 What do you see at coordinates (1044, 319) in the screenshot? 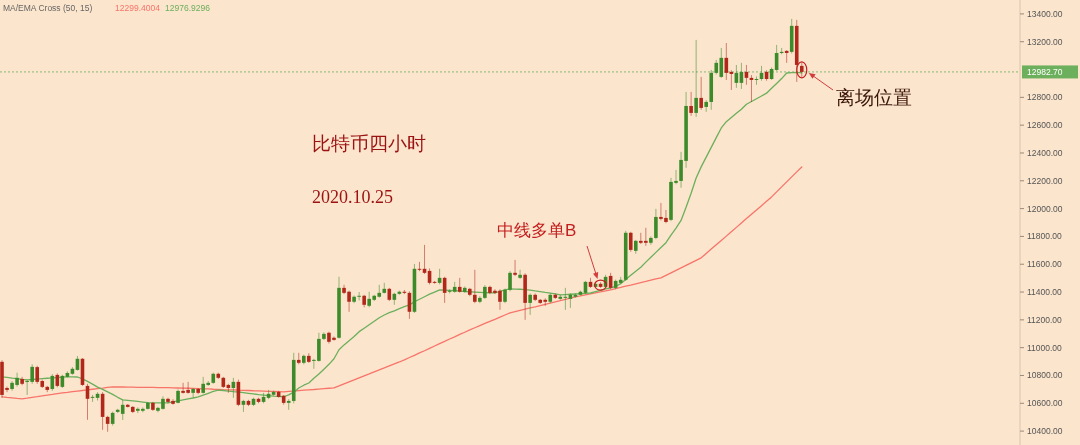
I see `ytick-label: 11200.00` at bounding box center [1044, 319].